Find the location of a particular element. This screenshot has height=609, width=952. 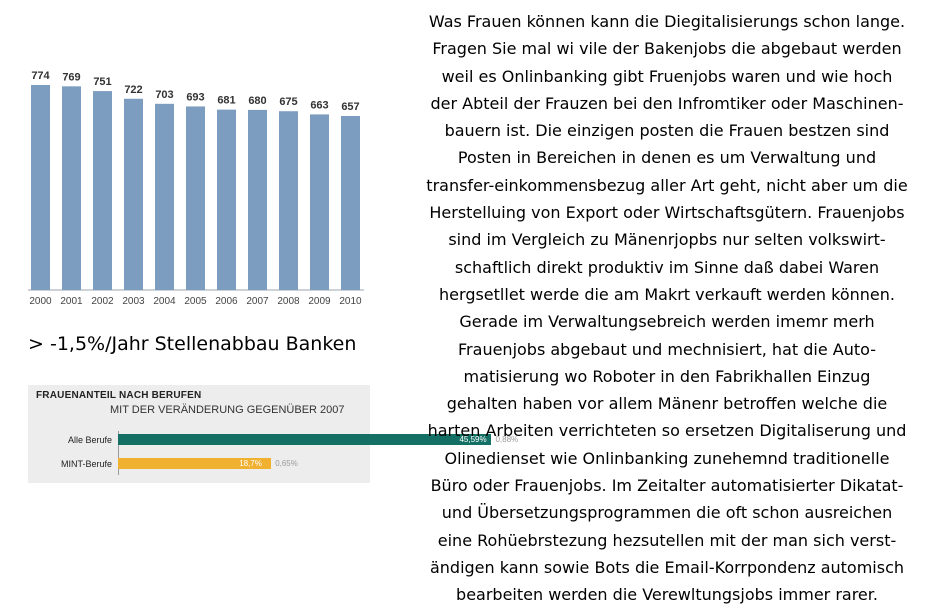

bar-2009 is located at coordinates (319, 202).